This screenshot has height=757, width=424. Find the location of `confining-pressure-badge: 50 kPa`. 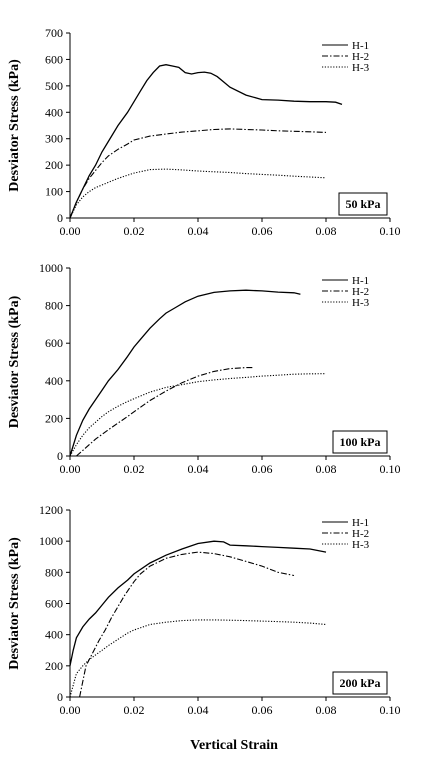

confining-pressure-badge: 50 kPa is located at coordinates (362, 204).